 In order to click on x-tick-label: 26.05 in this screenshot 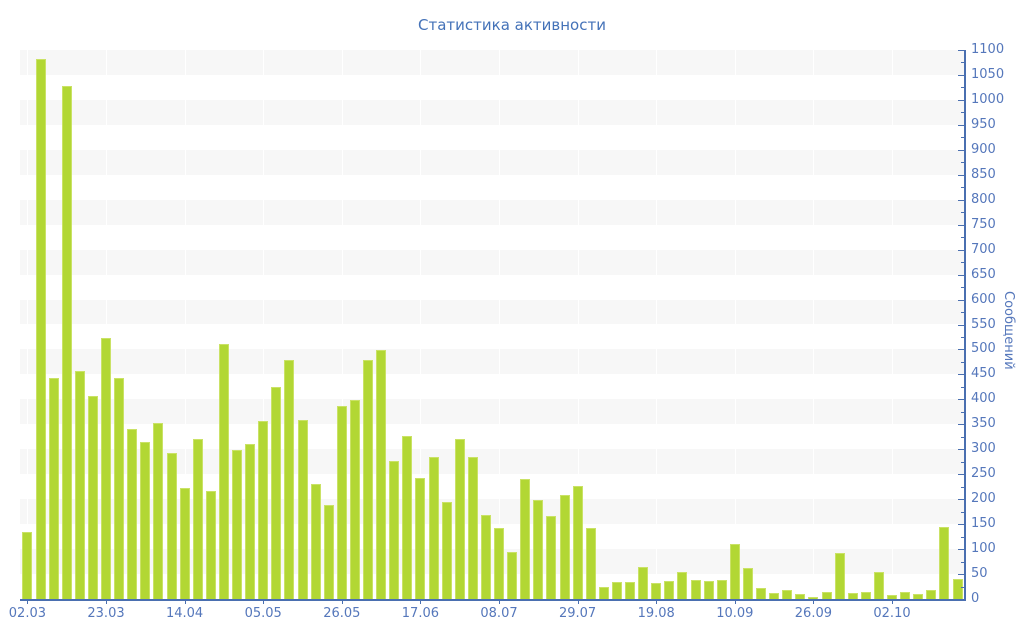, I will do `click(342, 613)`.